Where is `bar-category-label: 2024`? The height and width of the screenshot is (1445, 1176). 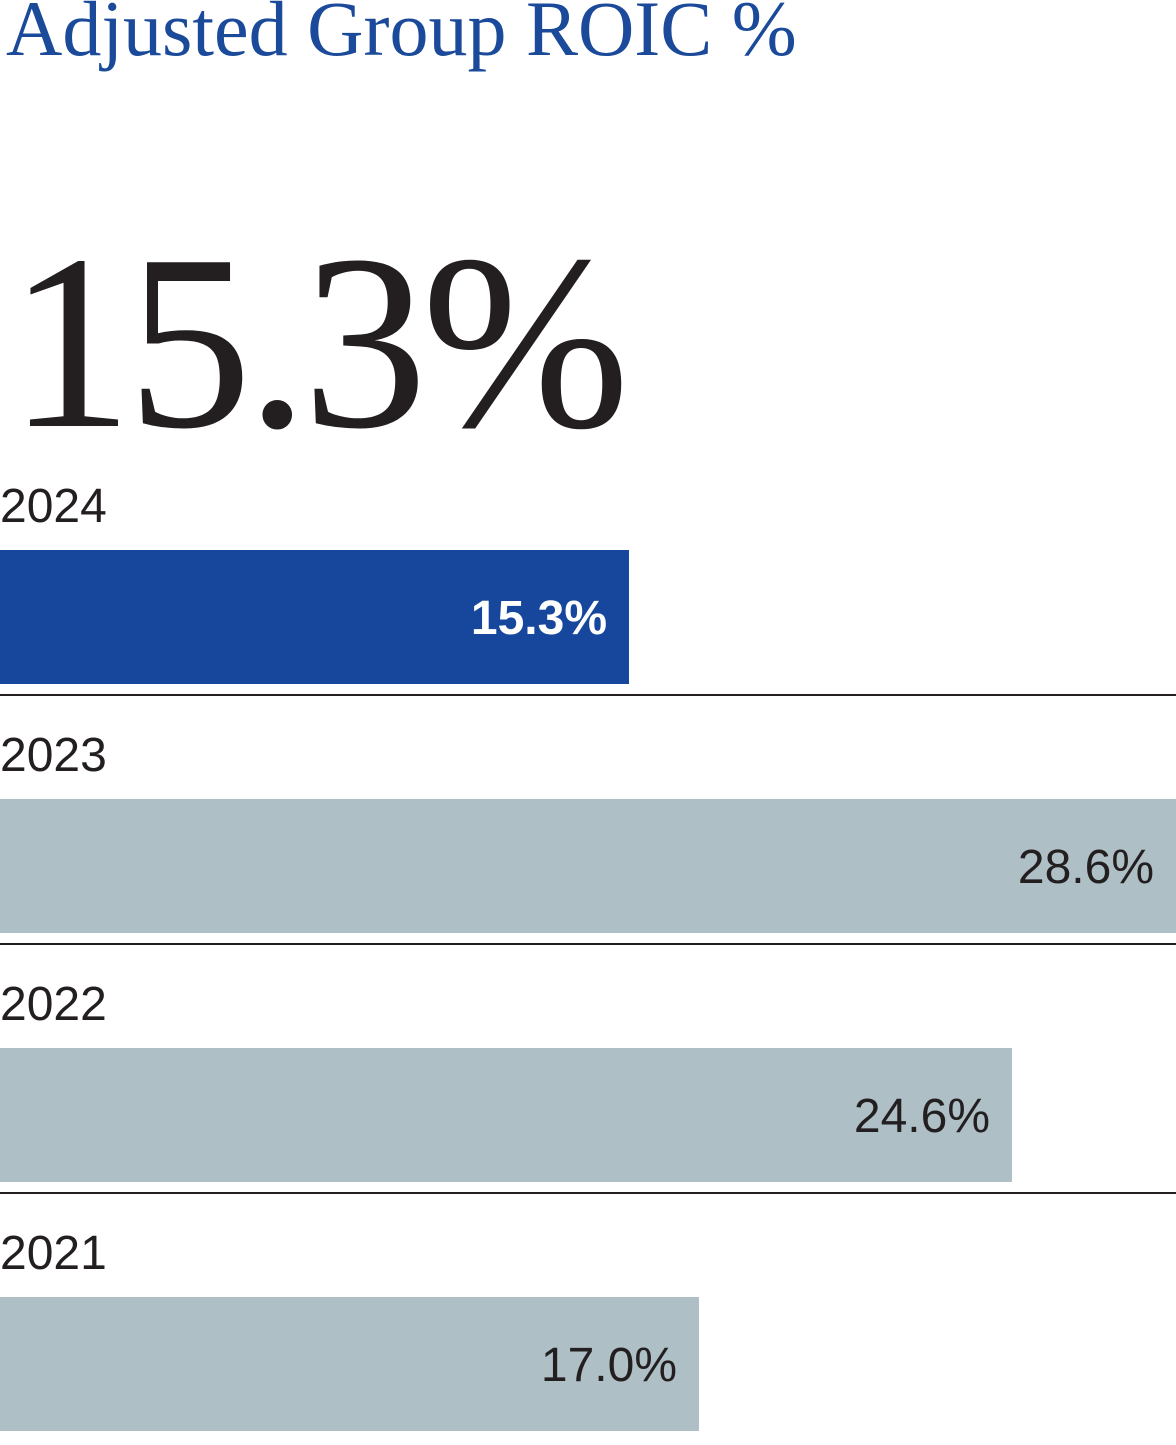
bar-category-label: 2024 is located at coordinates (53, 506).